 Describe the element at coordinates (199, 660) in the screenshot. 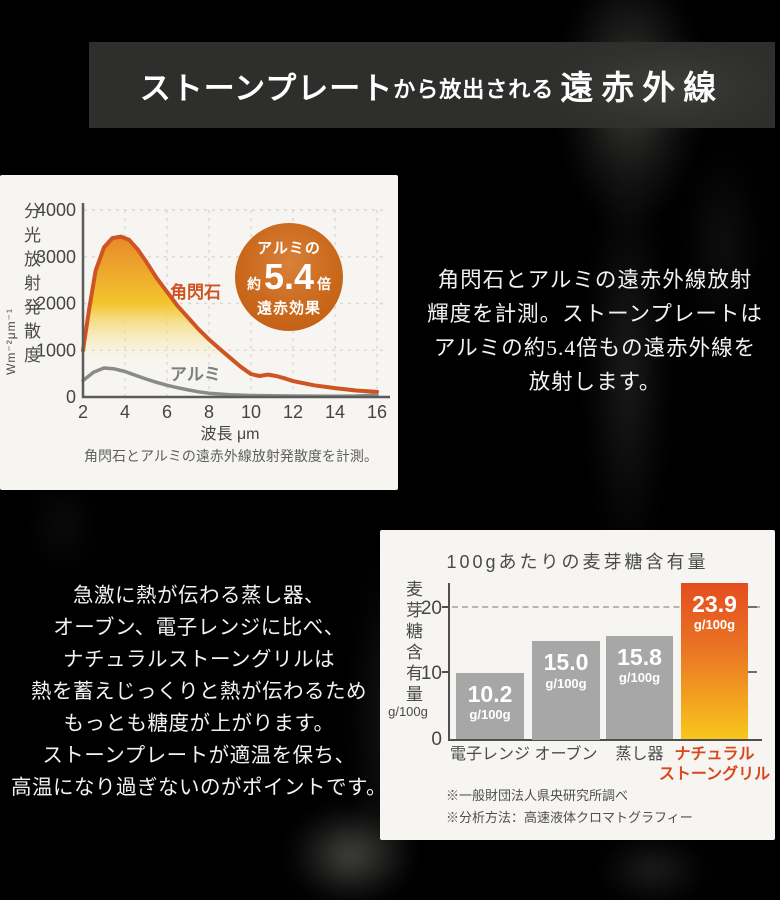

I see `text-line: ナチュラルストーングリルは` at that location.